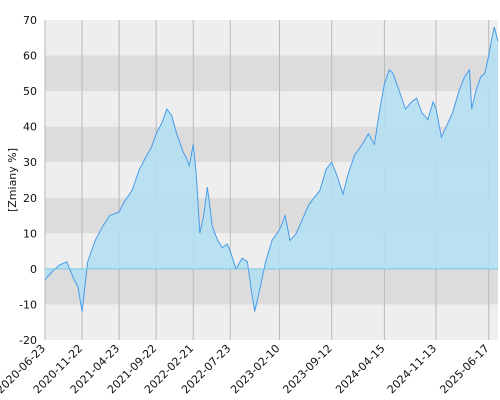  I want to click on y-tick-label: 70, so click(30, 20).